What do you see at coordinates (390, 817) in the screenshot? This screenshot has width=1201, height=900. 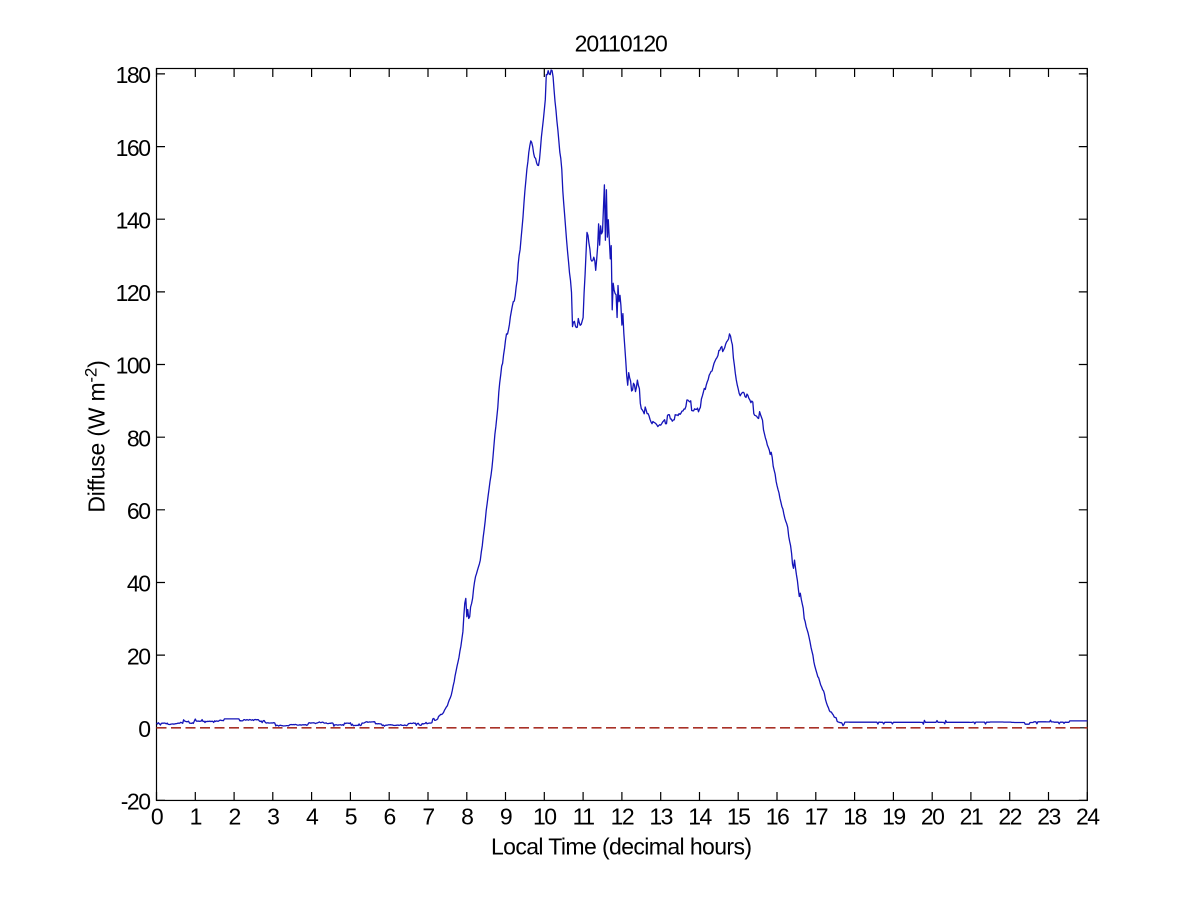 I see `svg-text: 6` at bounding box center [390, 817].